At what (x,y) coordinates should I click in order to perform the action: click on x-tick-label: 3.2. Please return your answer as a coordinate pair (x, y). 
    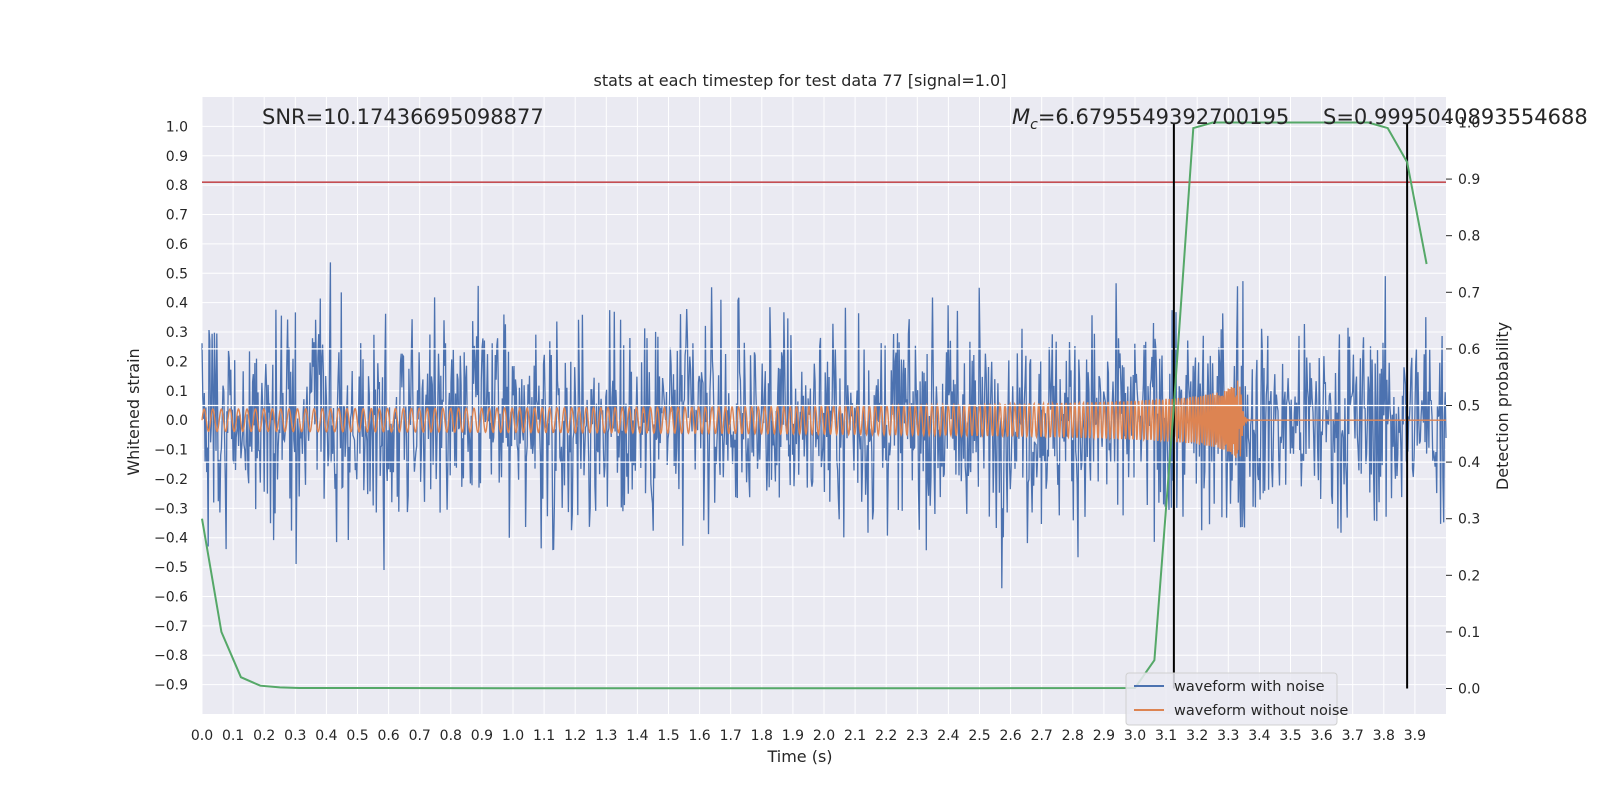
    Looking at the image, I should click on (1197, 736).